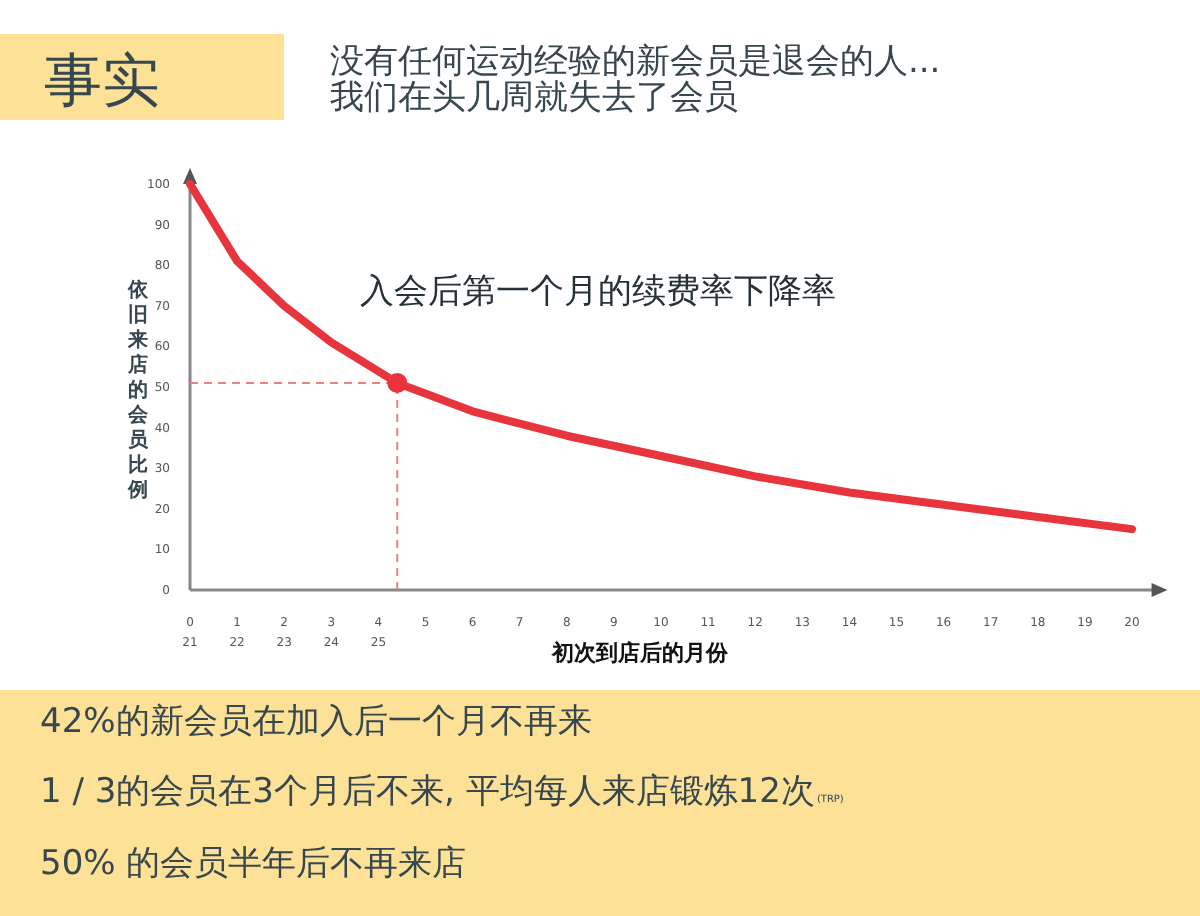  Describe the element at coordinates (640, 653) in the screenshot. I see `x-axis-title: 初次到店后的月份` at that location.